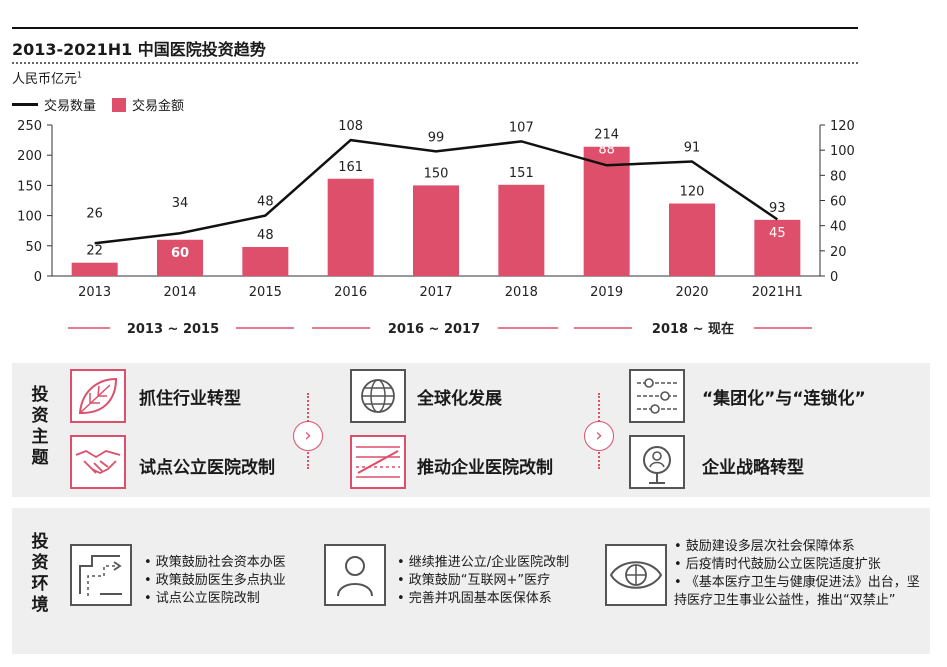 The height and width of the screenshot is (667, 947). I want to click on left-axis-tick-label: 150, so click(29, 186).